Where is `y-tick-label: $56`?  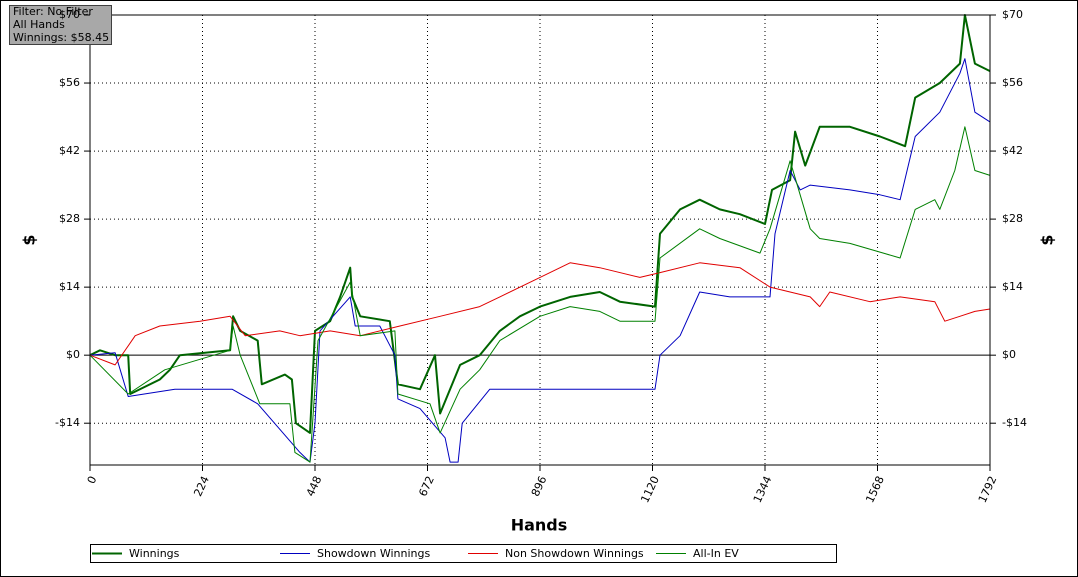
y-tick-label: $56 is located at coordinates (69, 82).